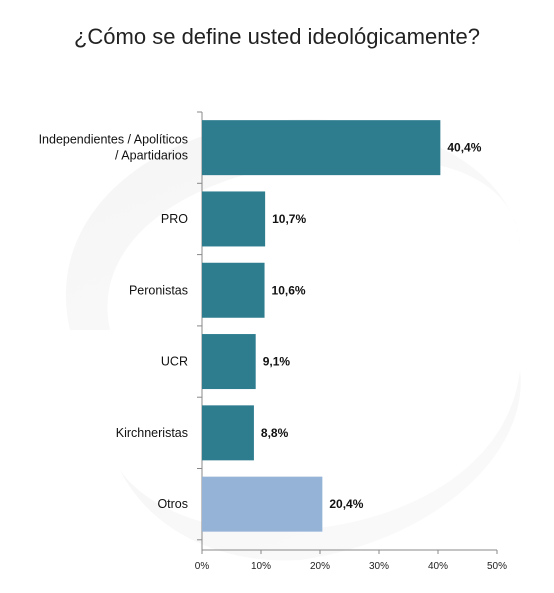 The height and width of the screenshot is (593, 554). I want to click on x-tick-label: 50%, so click(497, 566).